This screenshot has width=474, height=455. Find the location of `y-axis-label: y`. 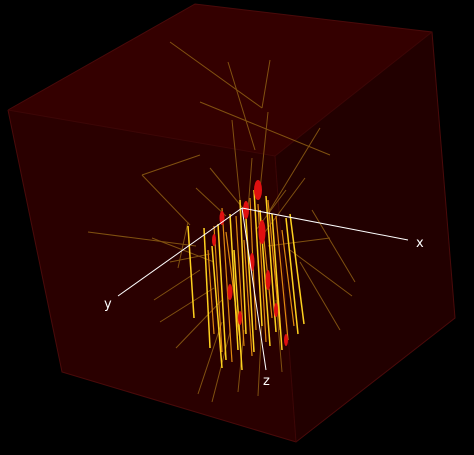

y-axis-label: y is located at coordinates (108, 304).